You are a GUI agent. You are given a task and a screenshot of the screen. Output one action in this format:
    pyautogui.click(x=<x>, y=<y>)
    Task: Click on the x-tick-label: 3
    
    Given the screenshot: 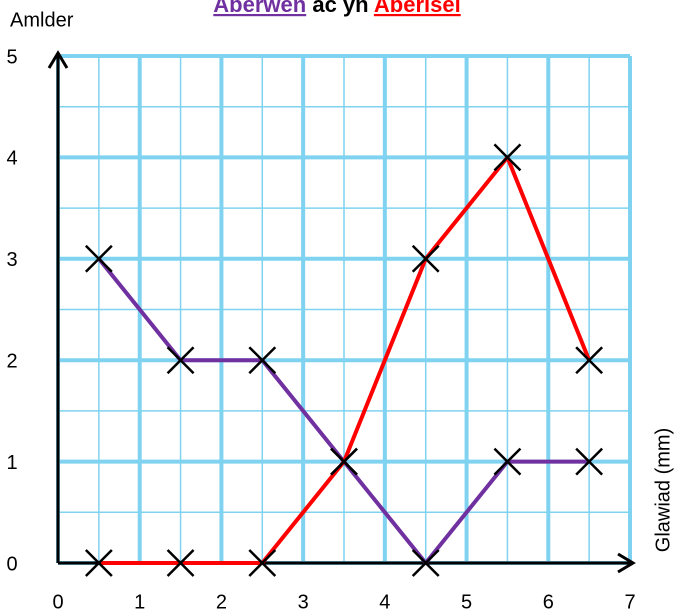 What is the action you would take?
    pyautogui.click(x=303, y=601)
    